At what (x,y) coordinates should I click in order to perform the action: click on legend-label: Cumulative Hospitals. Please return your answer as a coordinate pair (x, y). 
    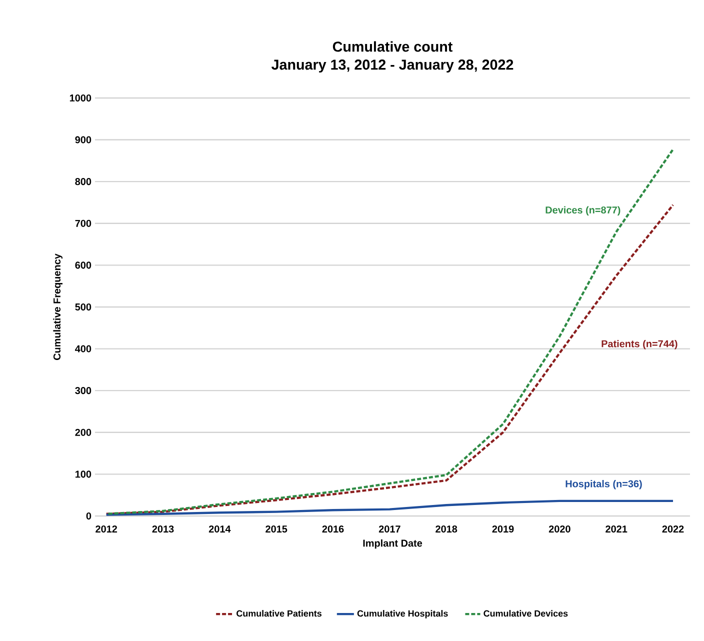
    Looking at the image, I should click on (402, 614).